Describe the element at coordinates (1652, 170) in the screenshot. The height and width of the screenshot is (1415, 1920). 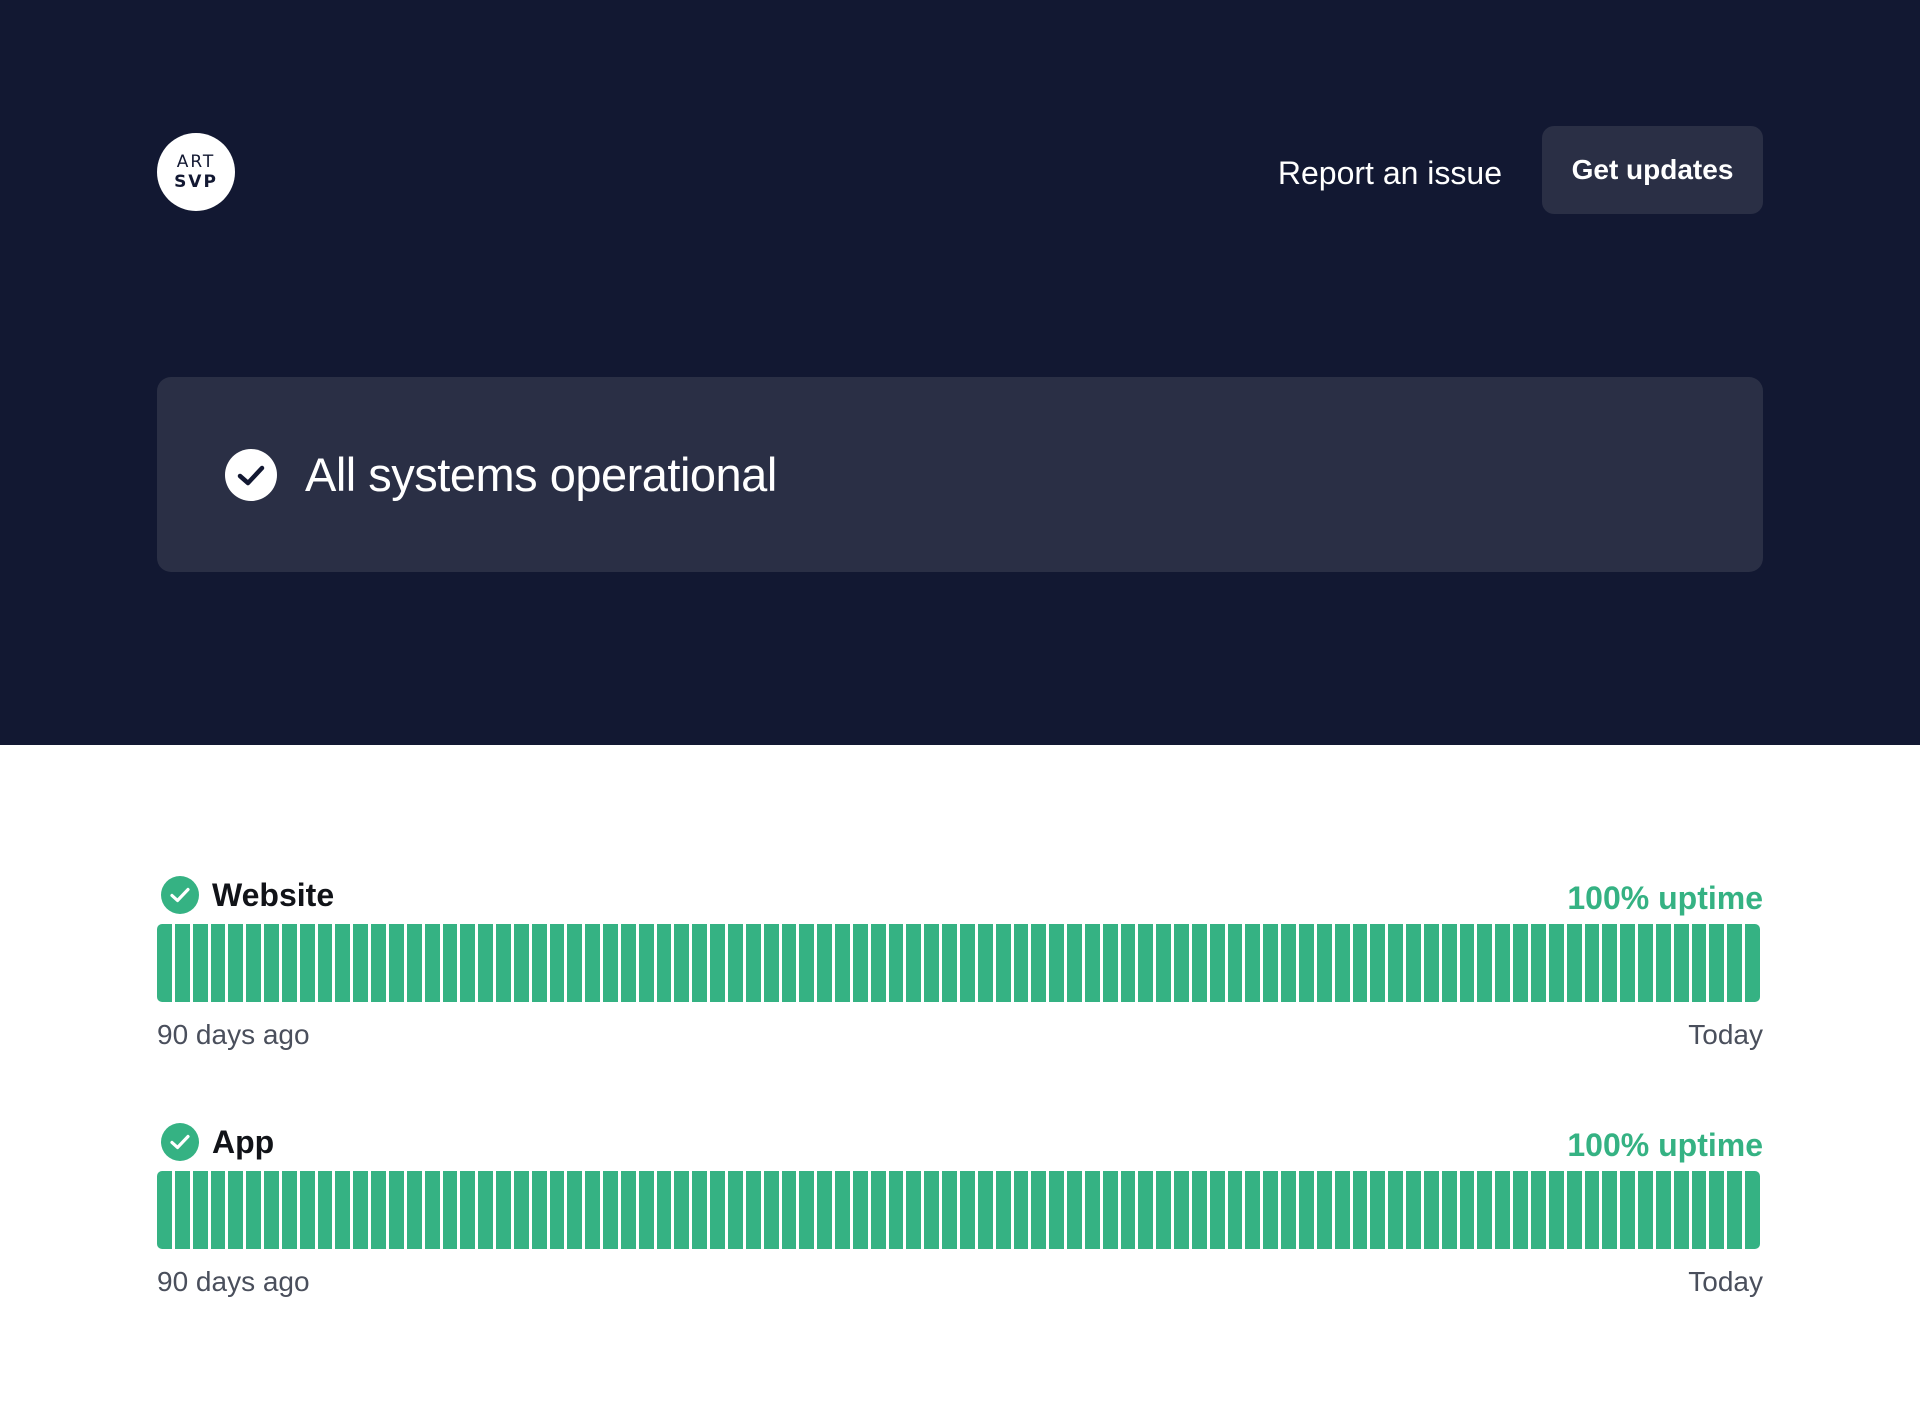
I see `get-updates-button: Get updates` at that location.